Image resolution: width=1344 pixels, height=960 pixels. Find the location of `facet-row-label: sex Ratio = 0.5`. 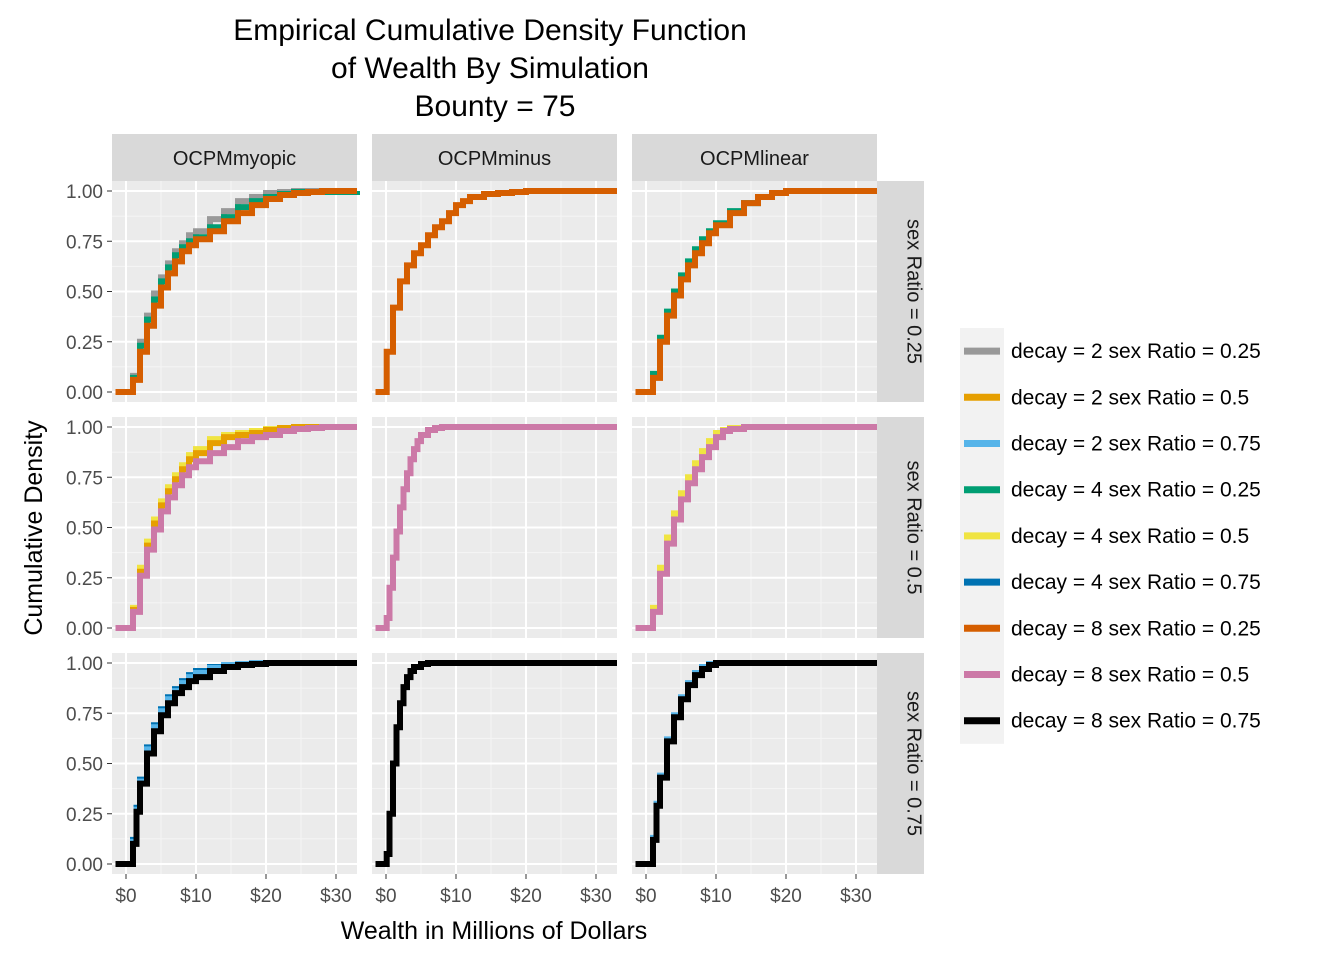

facet-row-label: sex Ratio = 0.5 is located at coordinates (914, 528).